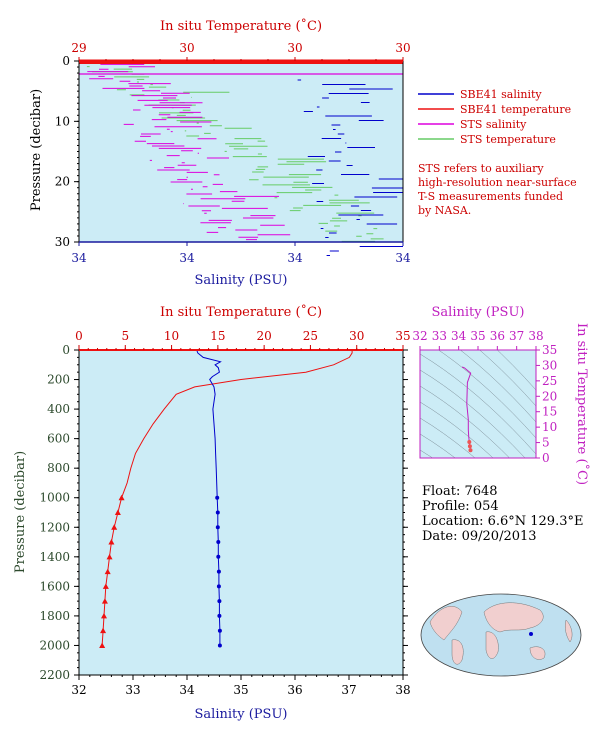 The width and height of the screenshot is (601, 736). I want to click on ts-temp-tick-label: 30, so click(549, 365).